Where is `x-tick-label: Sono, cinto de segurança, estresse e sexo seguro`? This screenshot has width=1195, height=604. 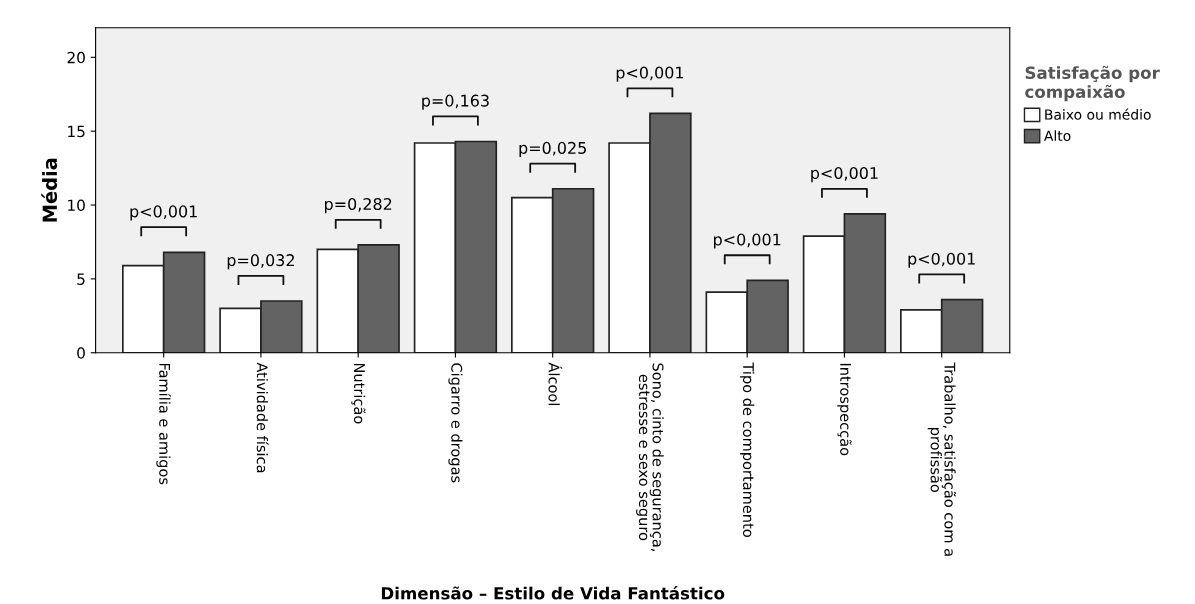 x-tick-label: Sono, cinto de segurança, estresse e sexo seguro is located at coordinates (650, 457).